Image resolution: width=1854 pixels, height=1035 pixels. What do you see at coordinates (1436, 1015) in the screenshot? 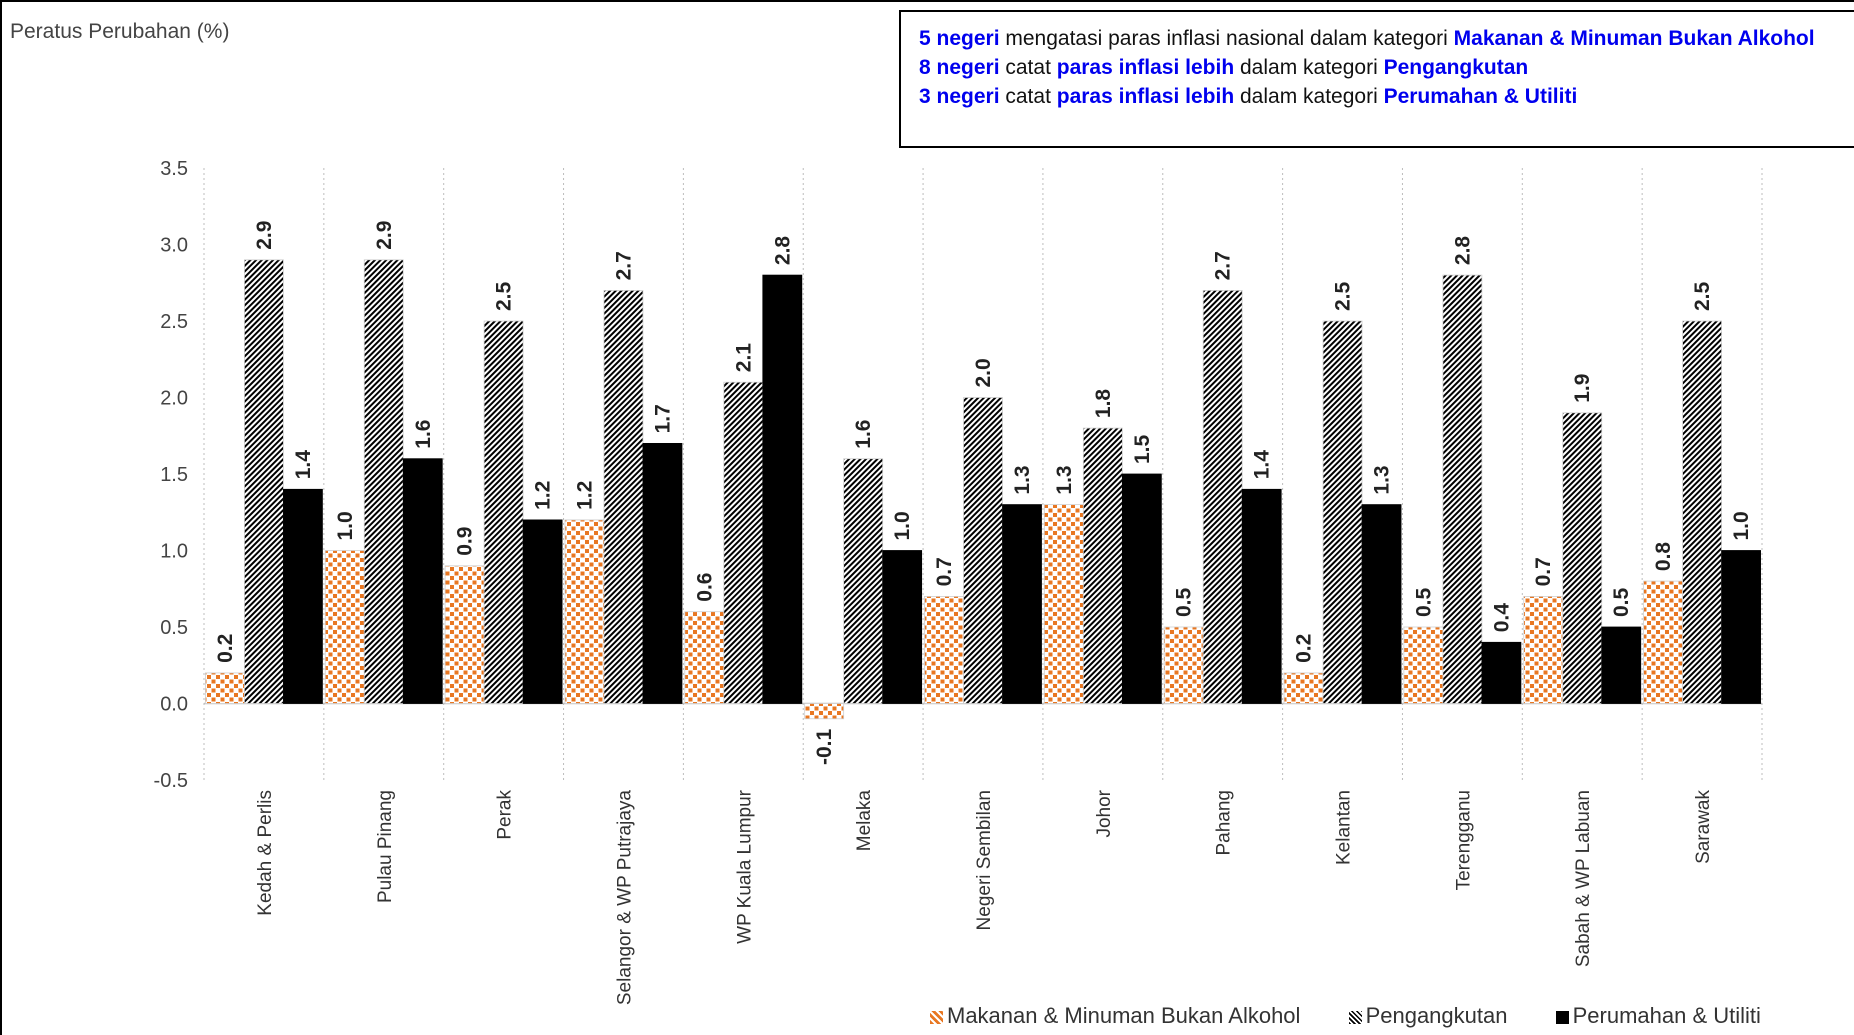
I see `legend-label-pengangkutan: Pengangkutan` at bounding box center [1436, 1015].